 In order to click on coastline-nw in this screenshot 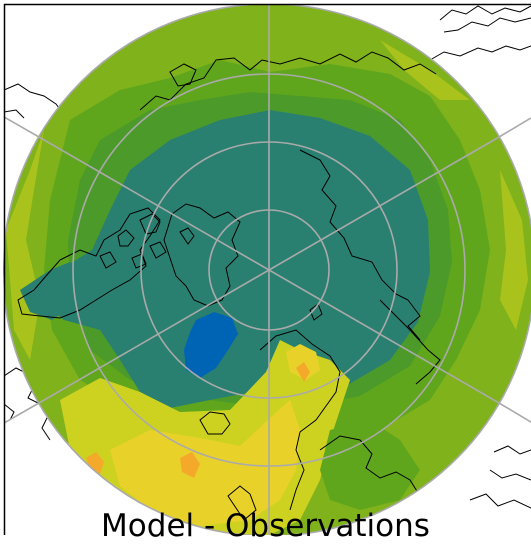, I will do `click(33, 101)`.